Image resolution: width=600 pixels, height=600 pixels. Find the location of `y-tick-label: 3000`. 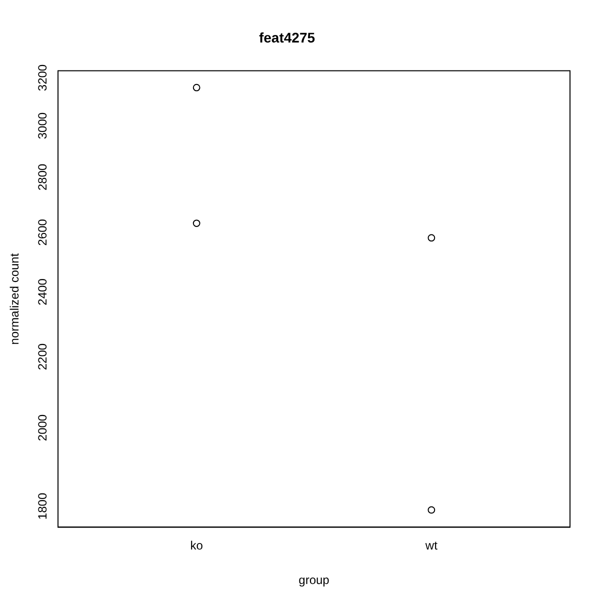

y-tick-label: 3000 is located at coordinates (42, 126).